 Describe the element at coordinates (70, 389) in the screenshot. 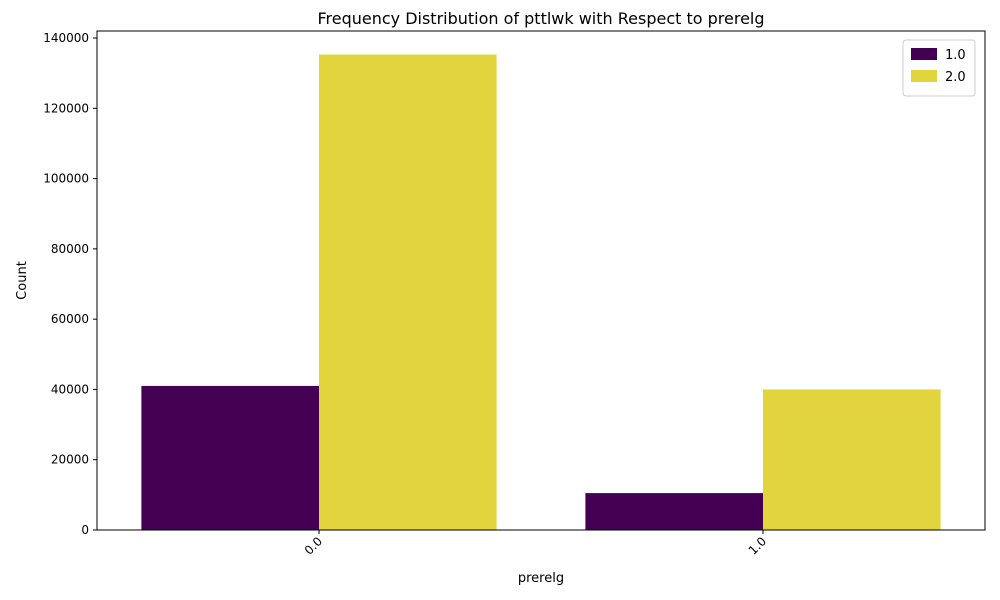

I see `y-tick-label: 40000` at that location.